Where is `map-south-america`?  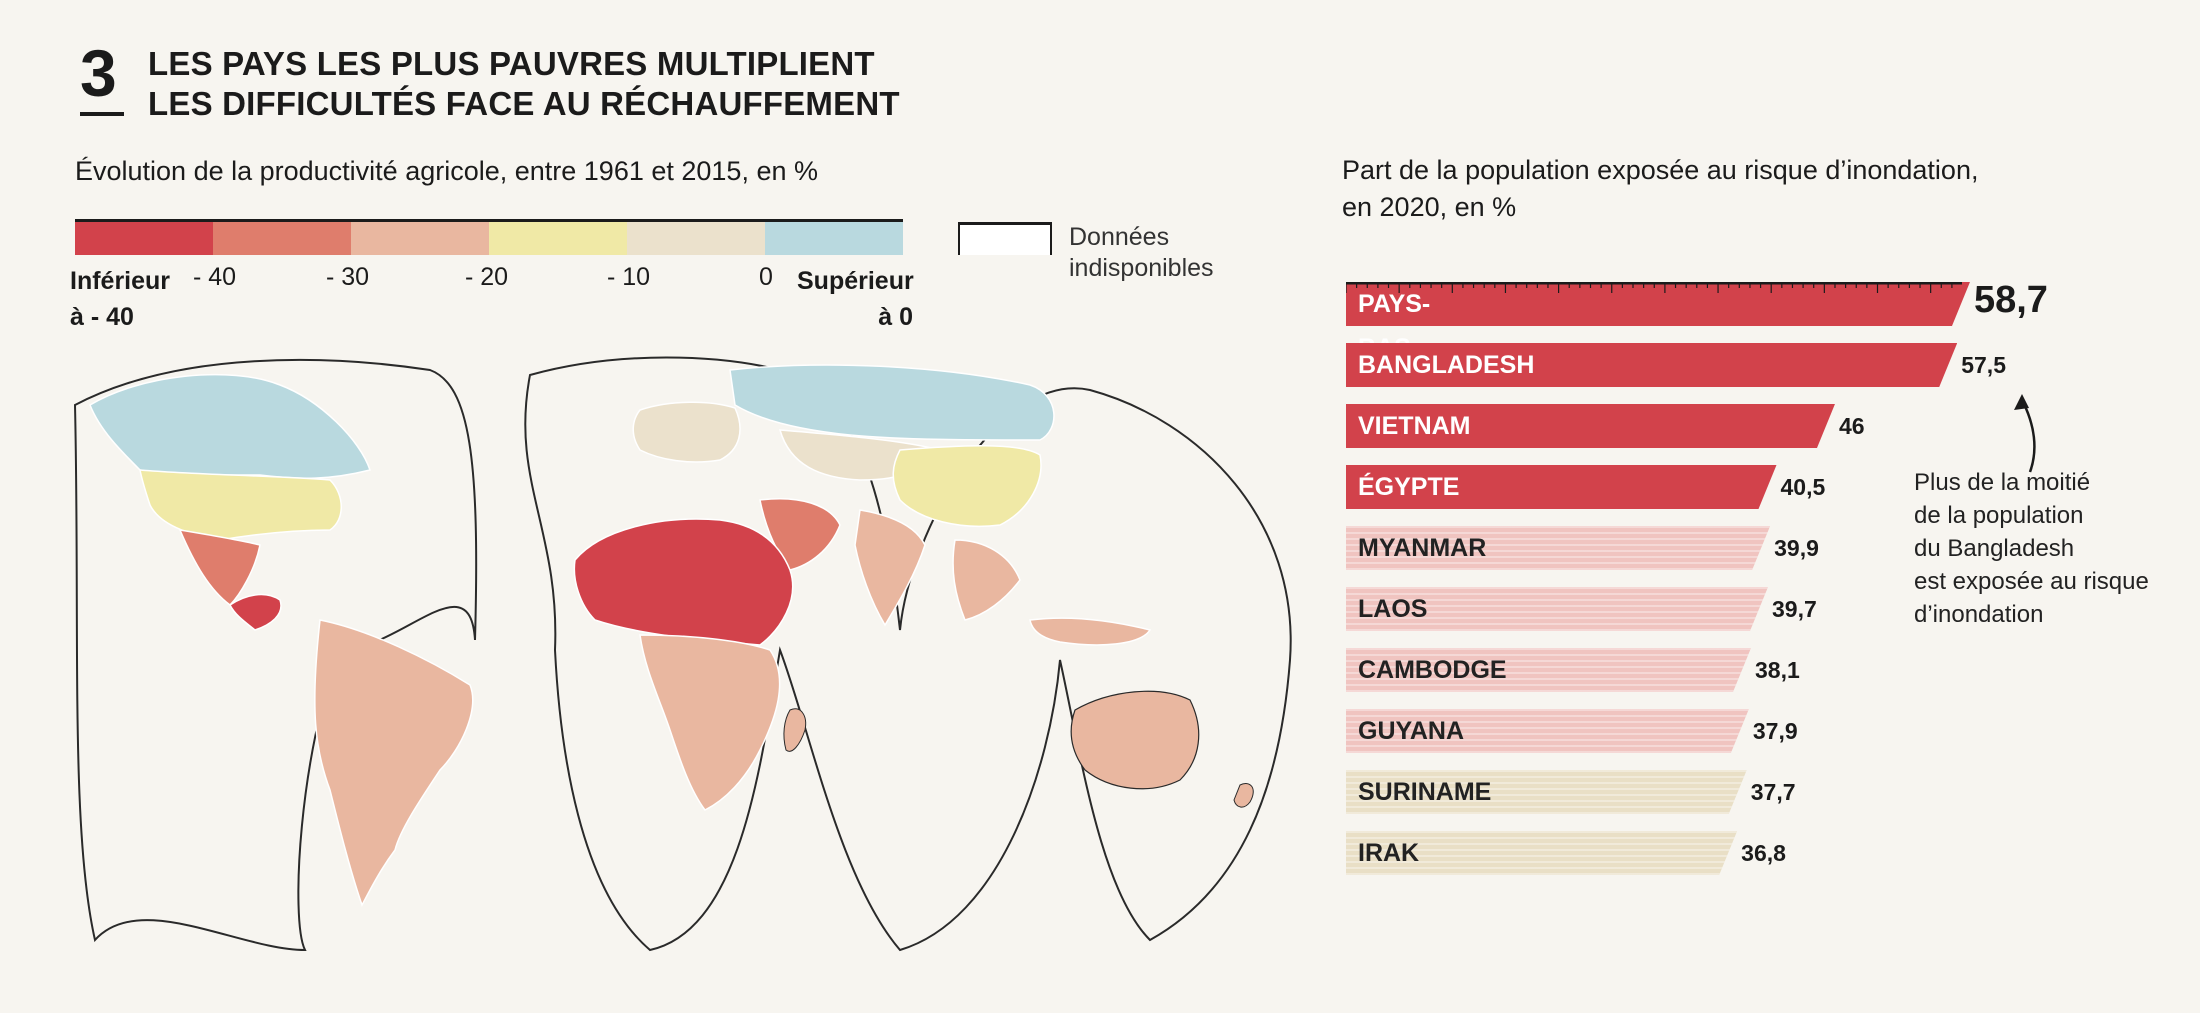
map-south-america is located at coordinates (394, 763).